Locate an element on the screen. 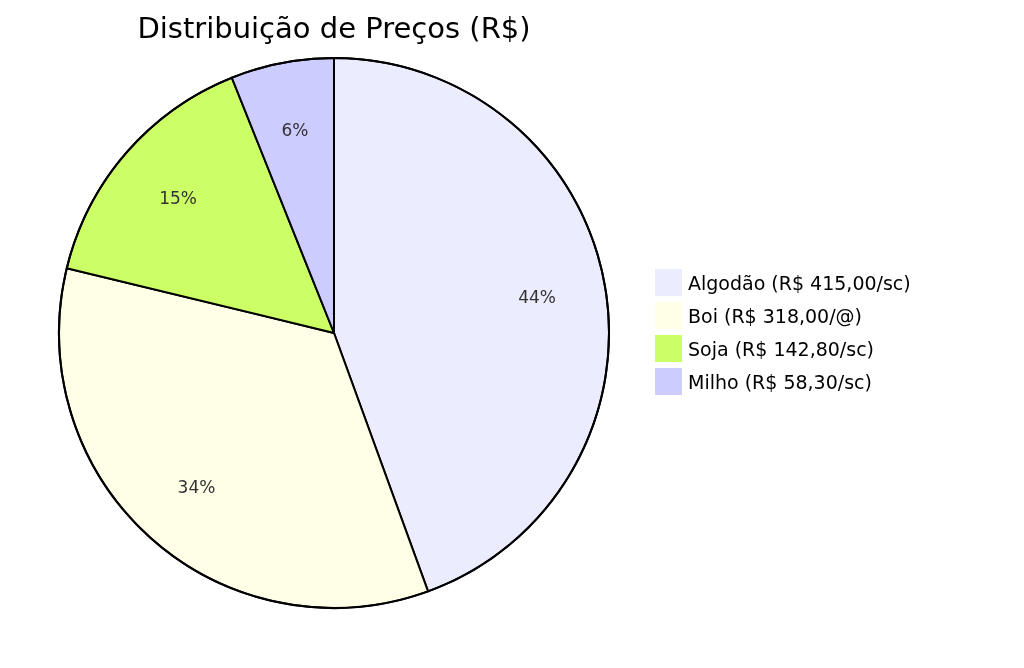  data-label: 44% is located at coordinates (537, 297).